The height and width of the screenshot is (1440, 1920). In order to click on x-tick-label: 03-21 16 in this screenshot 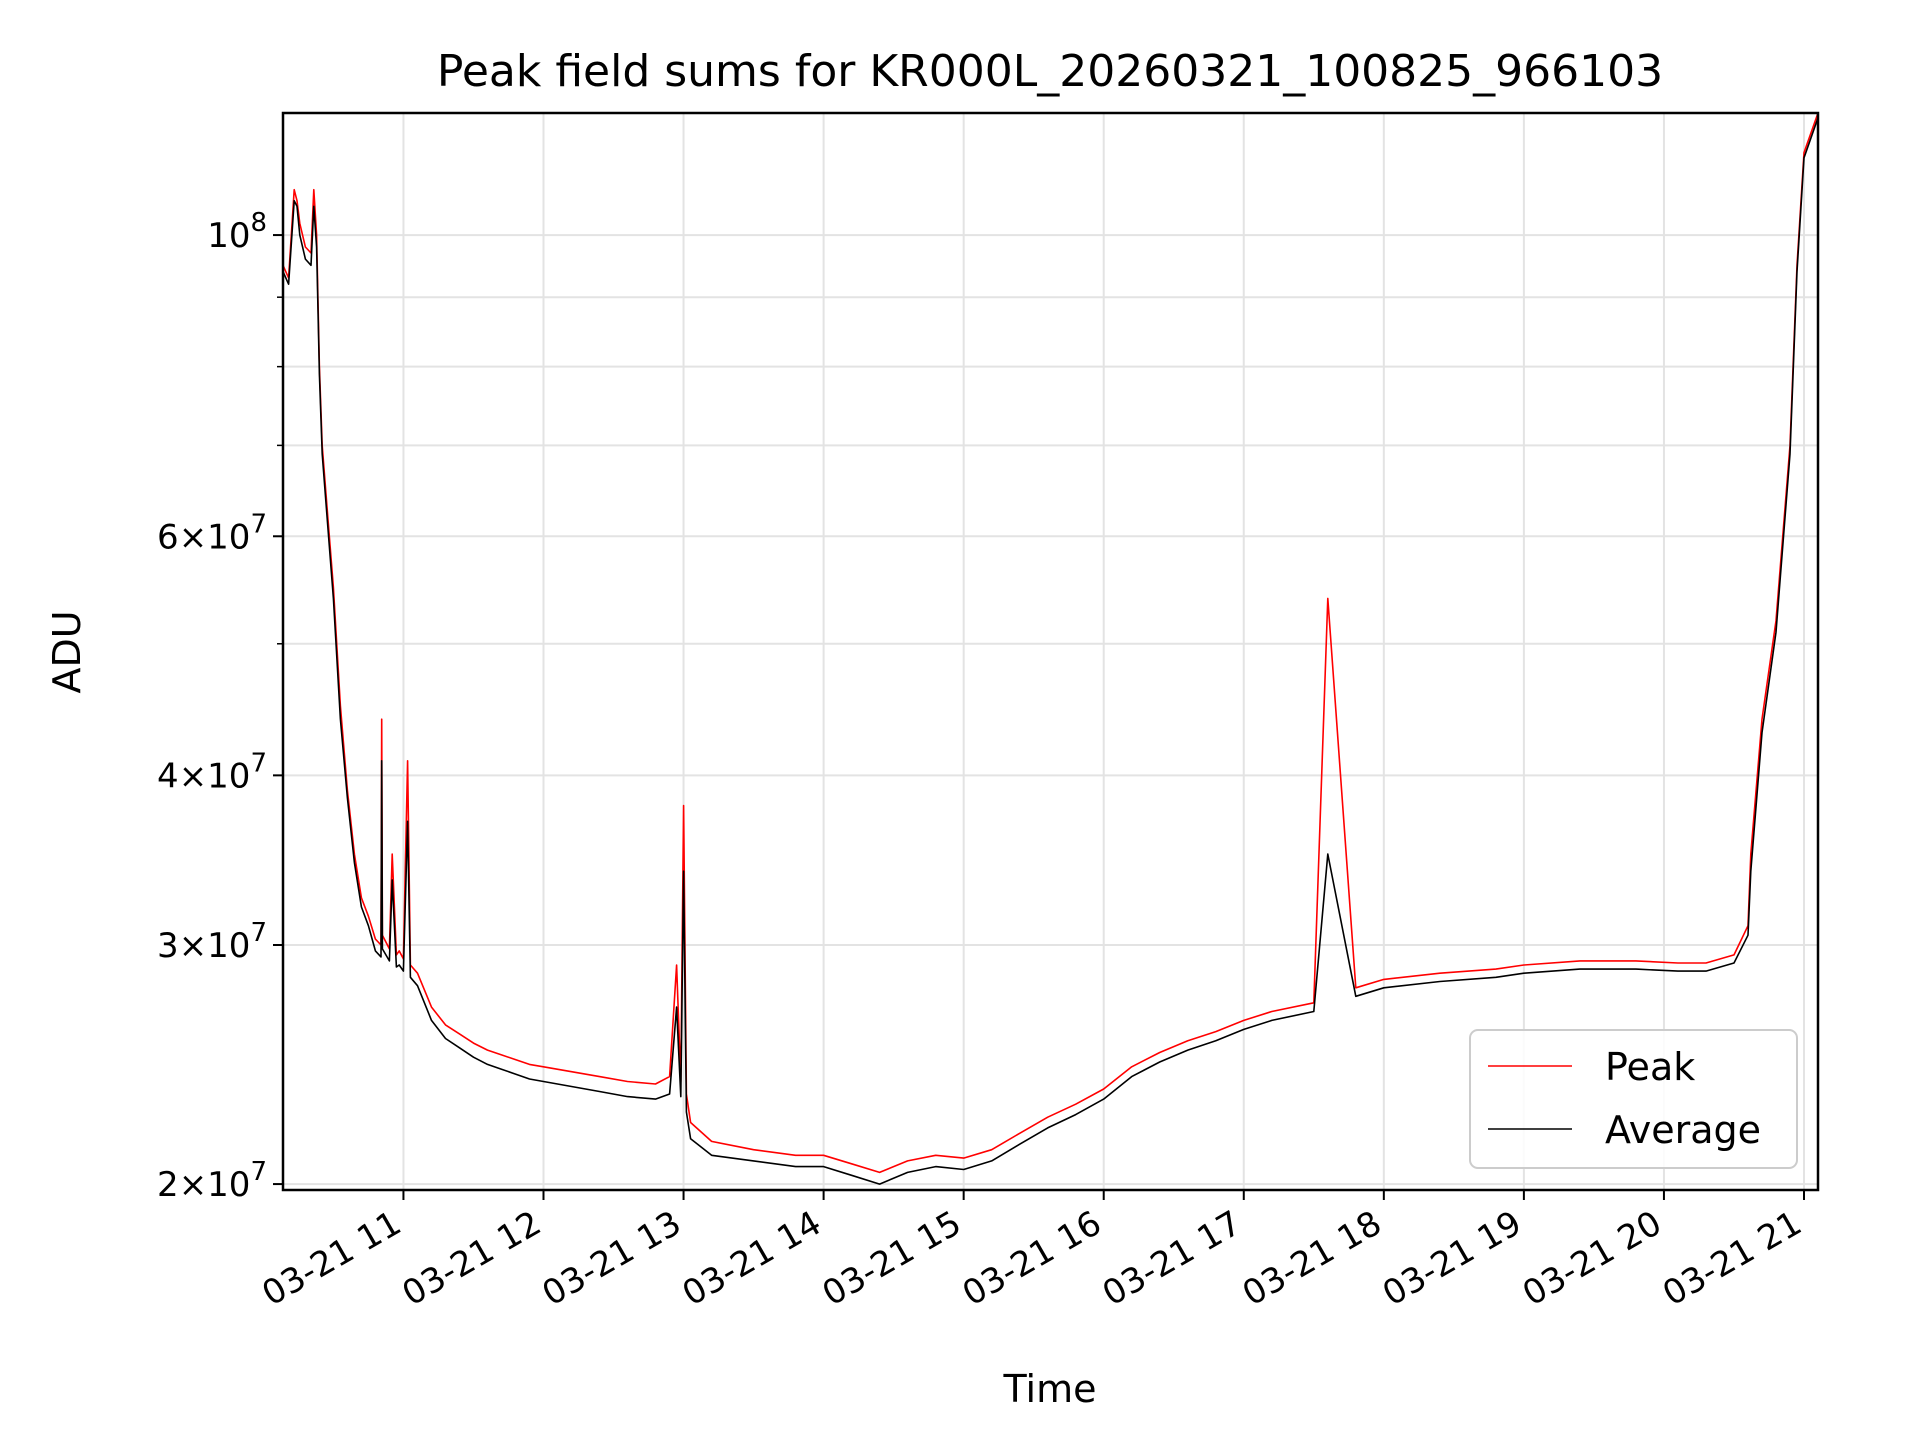, I will do `click(1032, 1258)`.